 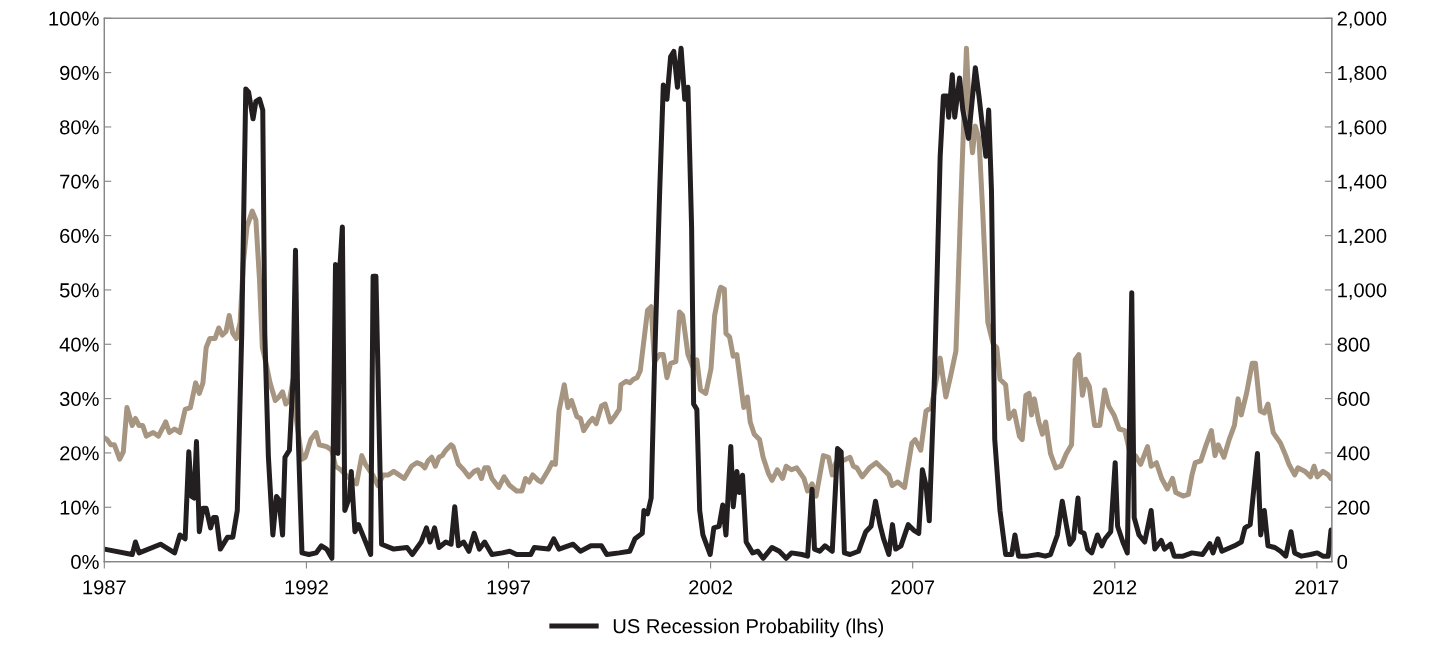 I want to click on y2-tick-label: 1,200, so click(x=1362, y=237).